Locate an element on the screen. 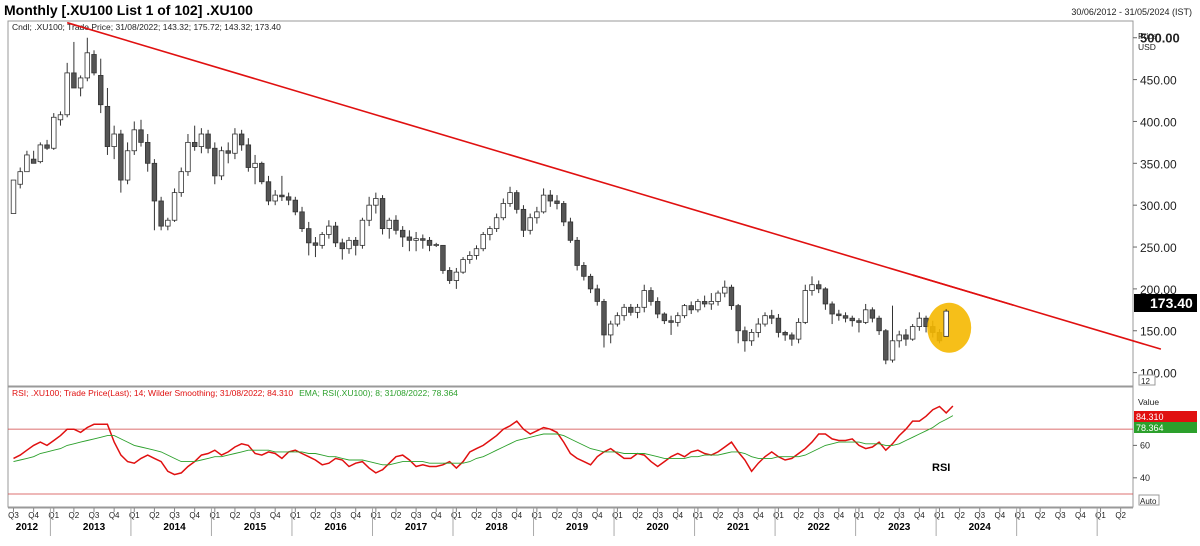  date-range: 30/06/2012 - 31/05/2024 (IST) is located at coordinates (1131, 12).